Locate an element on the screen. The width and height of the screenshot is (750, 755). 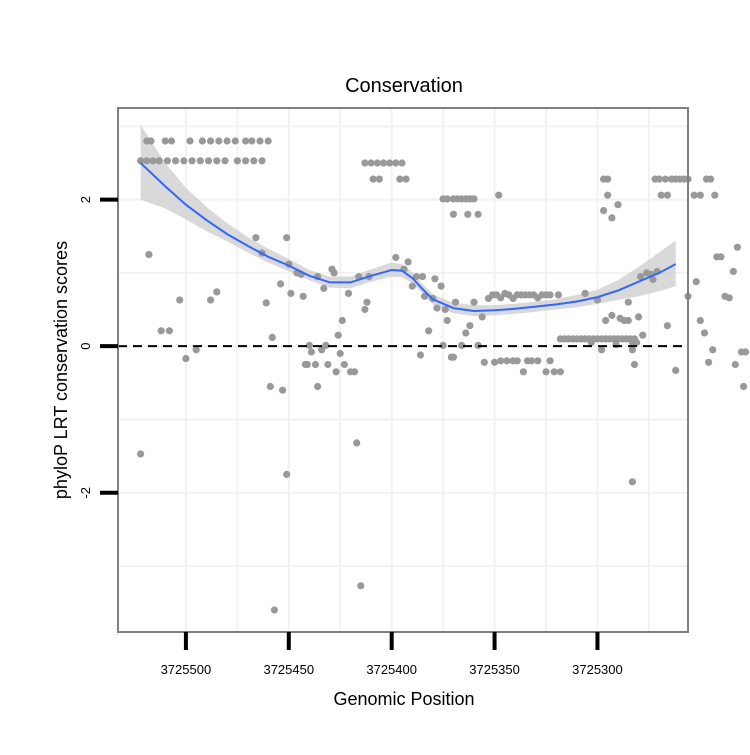
x-tick-label: 3725500 is located at coordinates (186, 669).